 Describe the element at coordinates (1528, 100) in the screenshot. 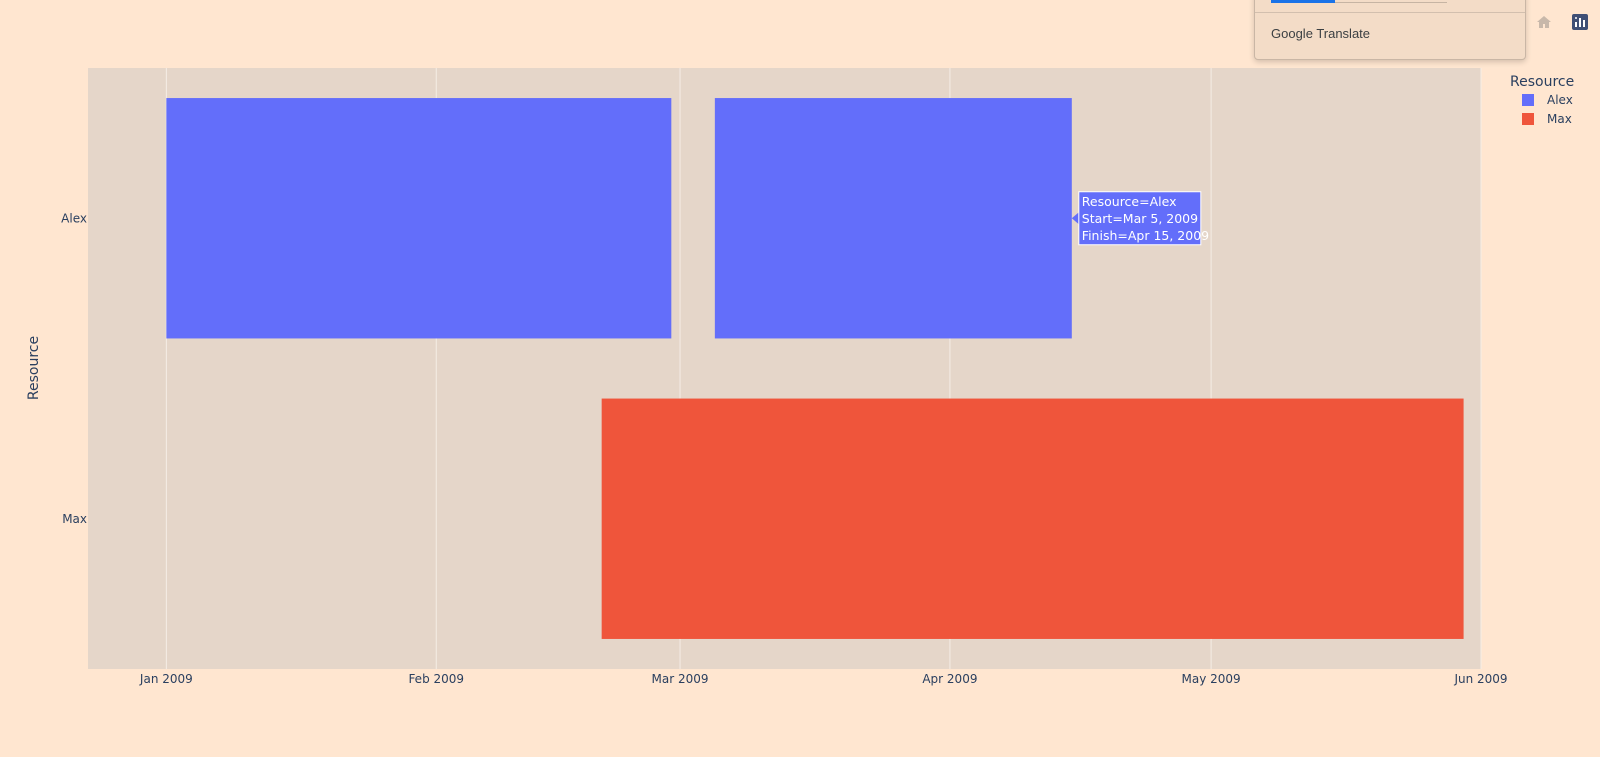

I see `legend-swatch-alex` at that location.